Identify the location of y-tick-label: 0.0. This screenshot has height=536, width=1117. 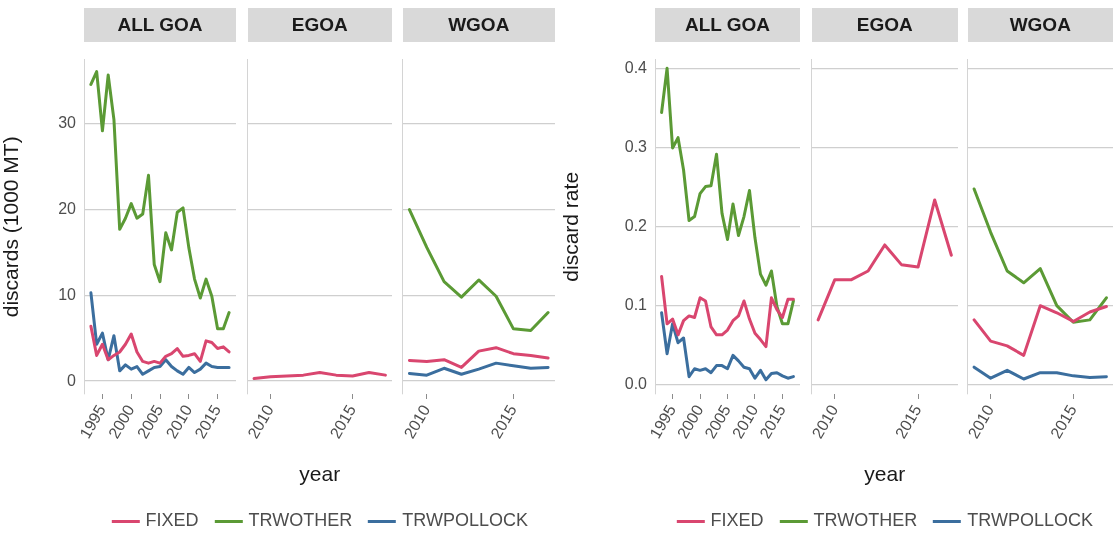
(636, 383).